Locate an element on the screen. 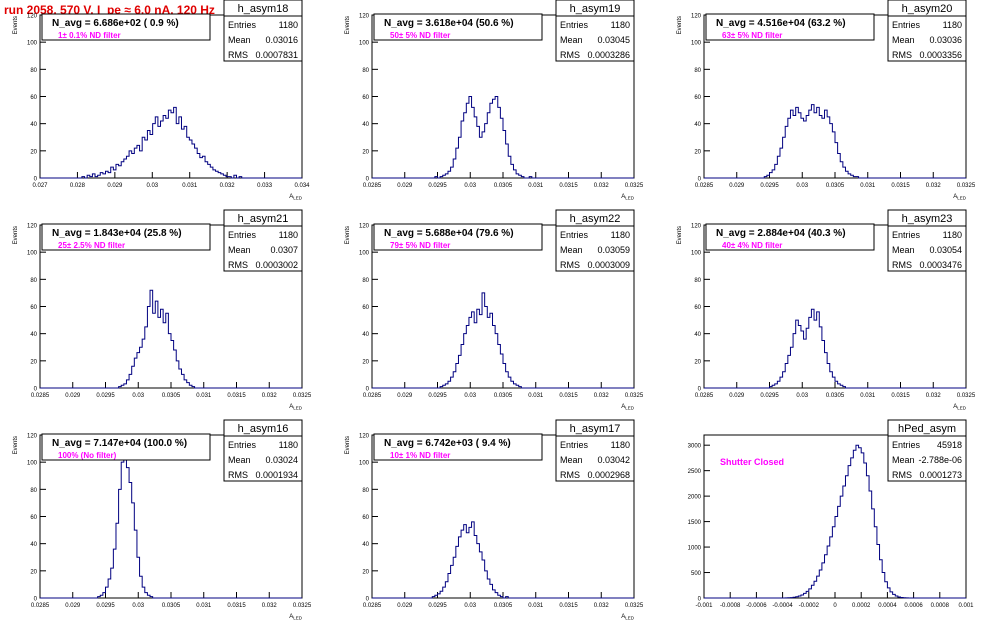 The width and height of the screenshot is (996, 622). stat-value: 0.0002968 is located at coordinates (608, 475).